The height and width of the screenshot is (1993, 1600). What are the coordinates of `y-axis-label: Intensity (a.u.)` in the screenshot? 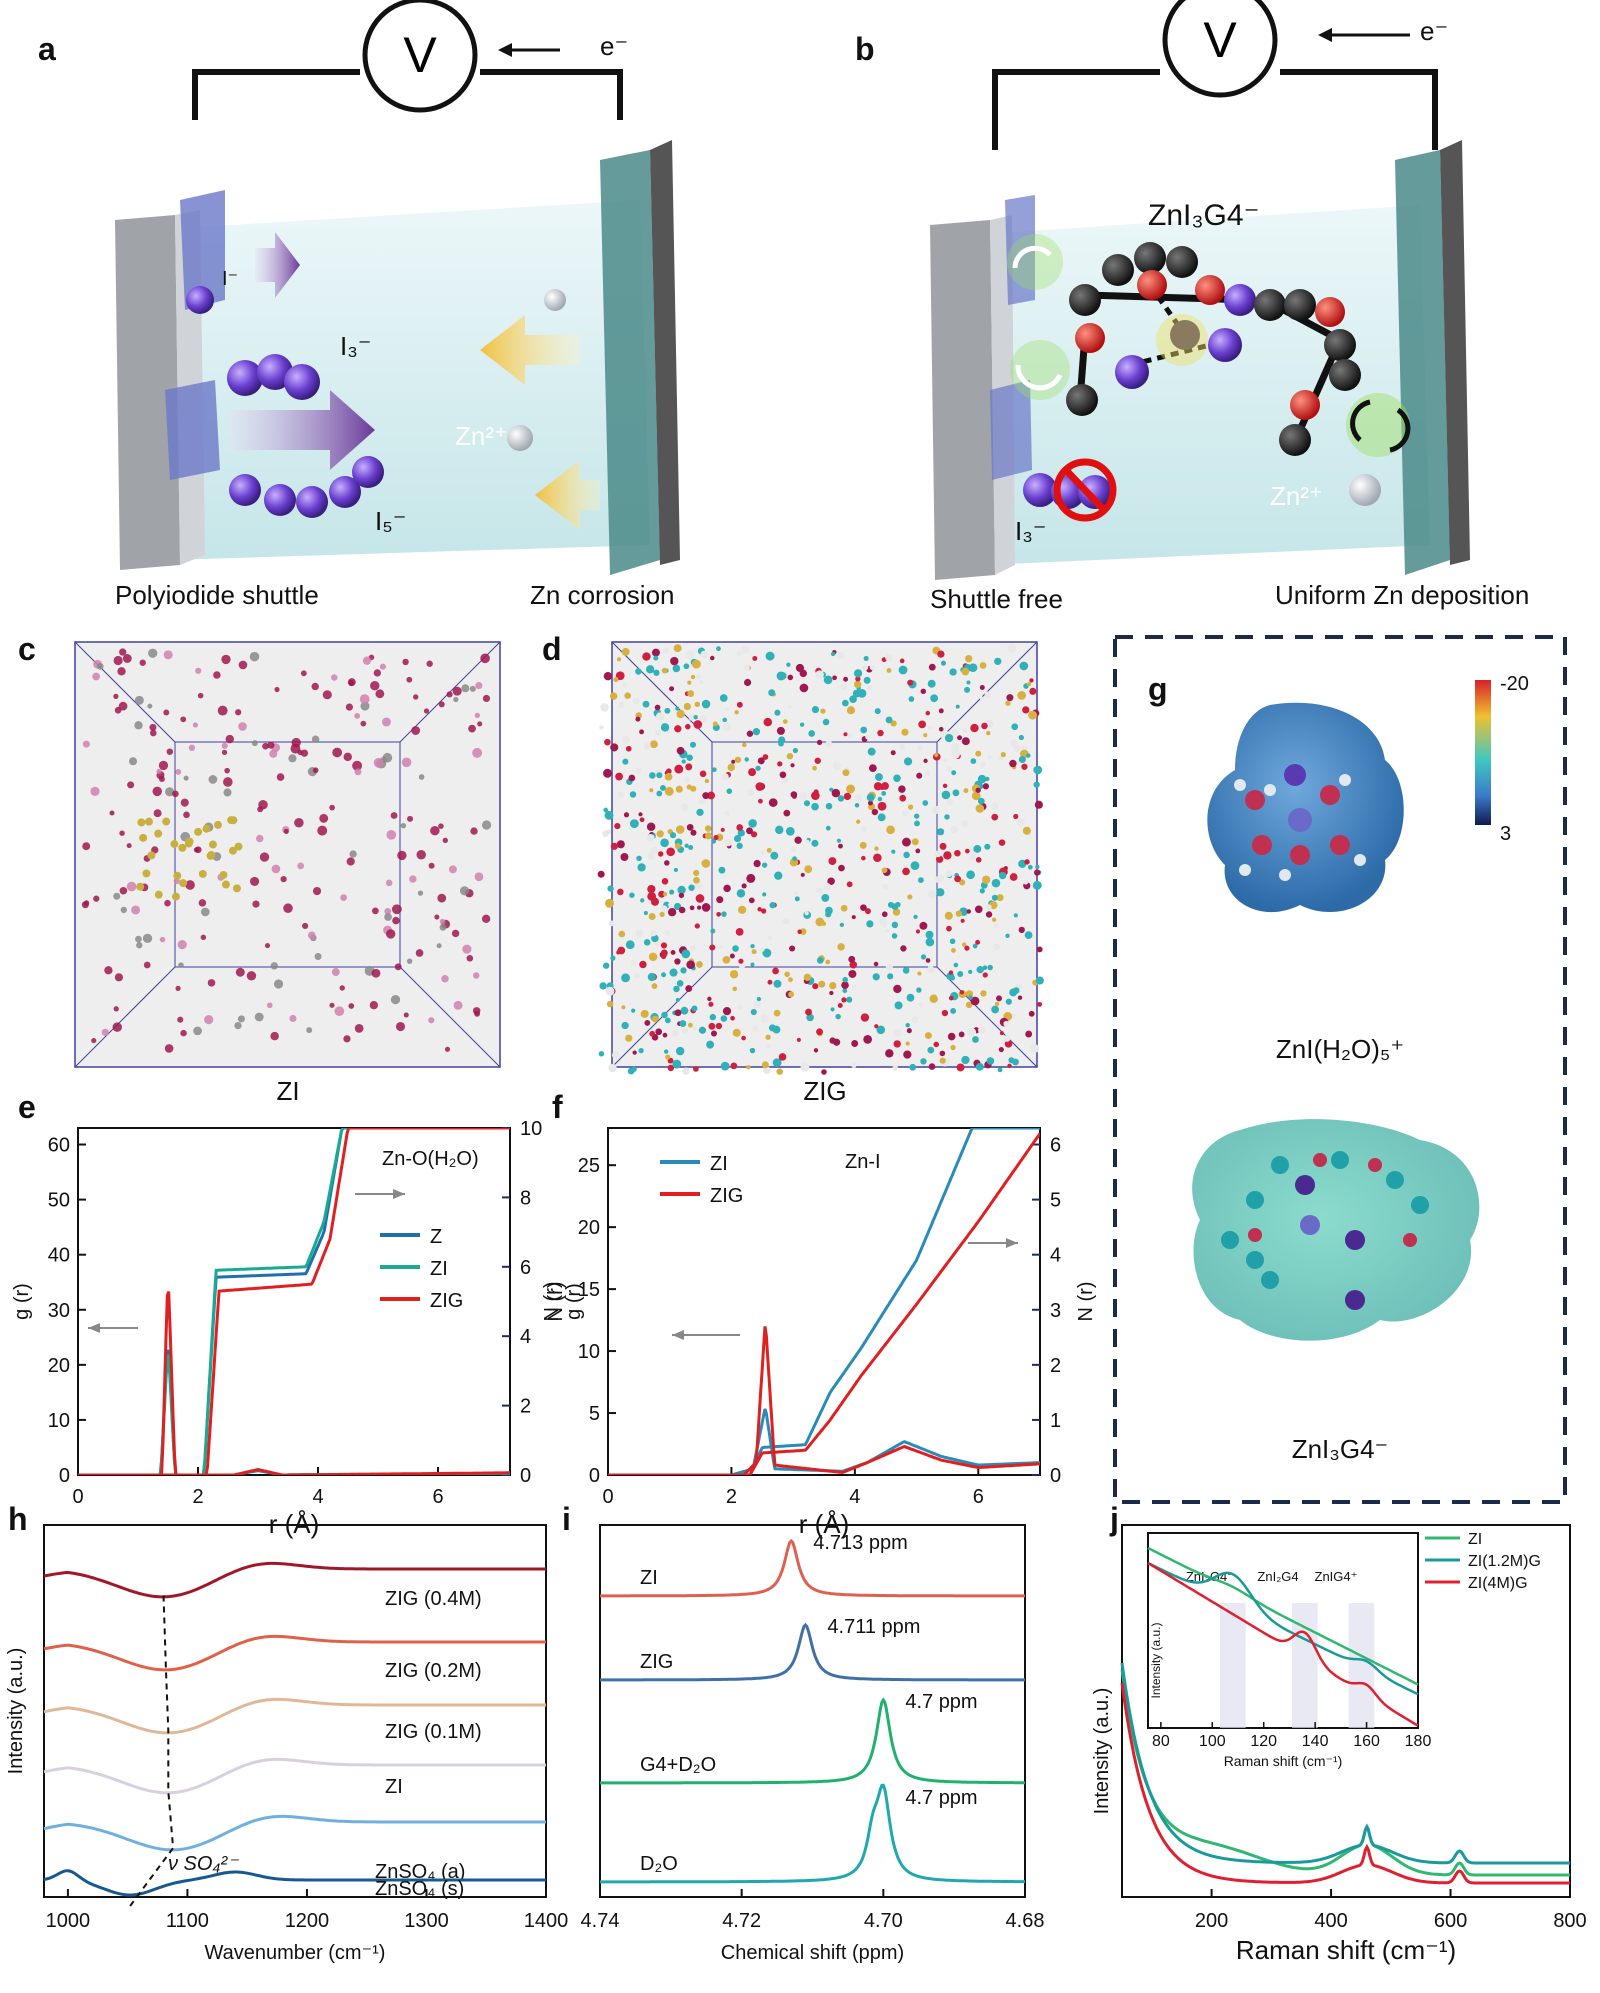 It's located at (16, 1711).